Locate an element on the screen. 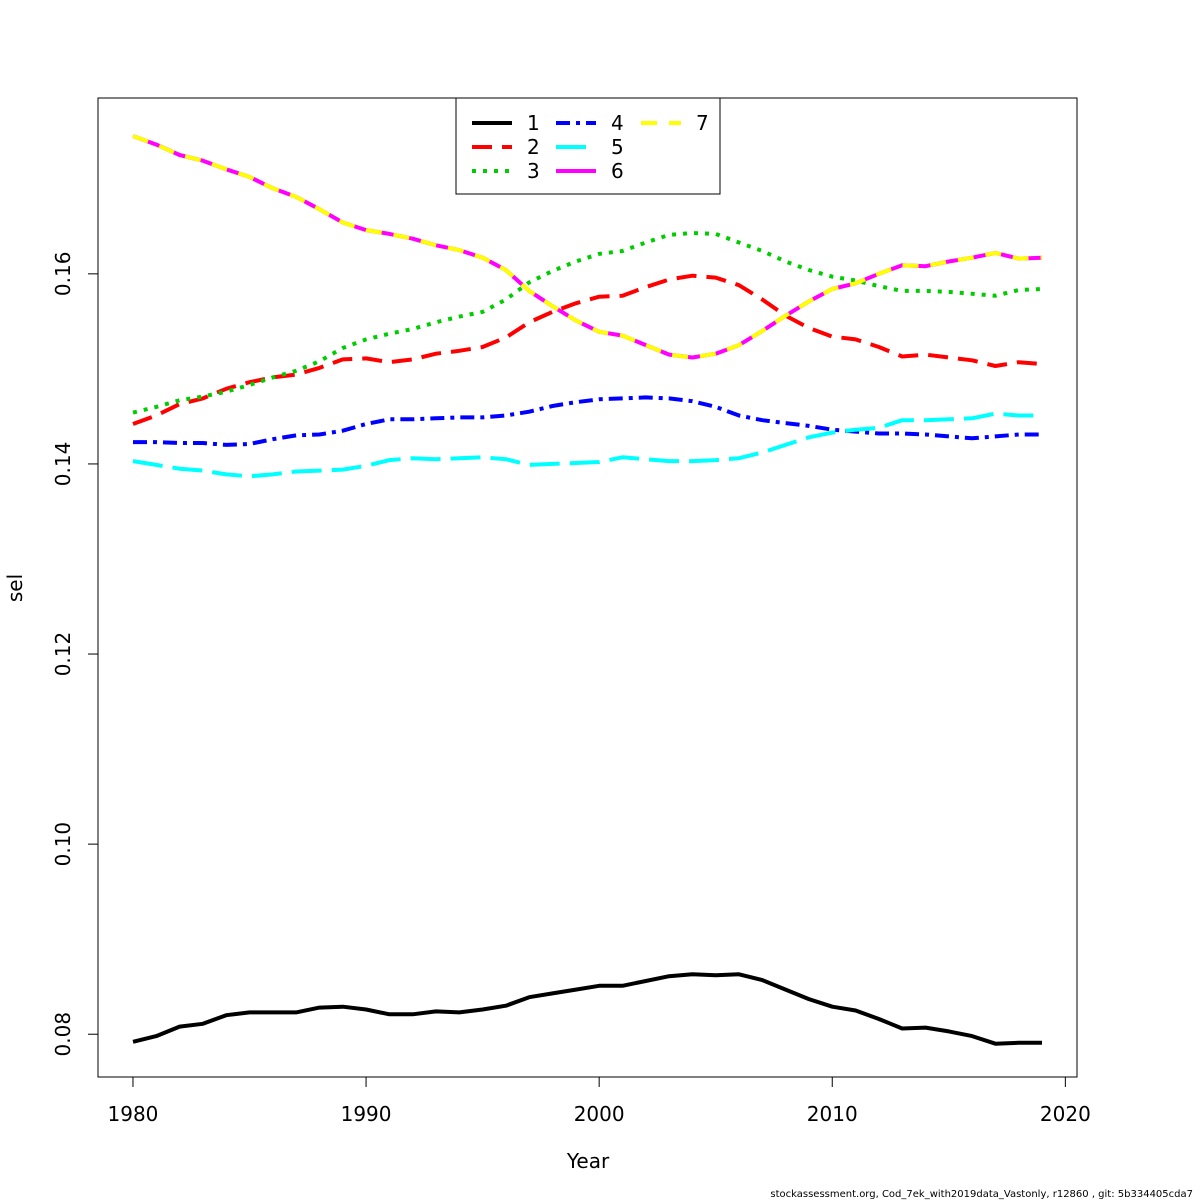  y-axis-title: sel is located at coordinates (15, 588).